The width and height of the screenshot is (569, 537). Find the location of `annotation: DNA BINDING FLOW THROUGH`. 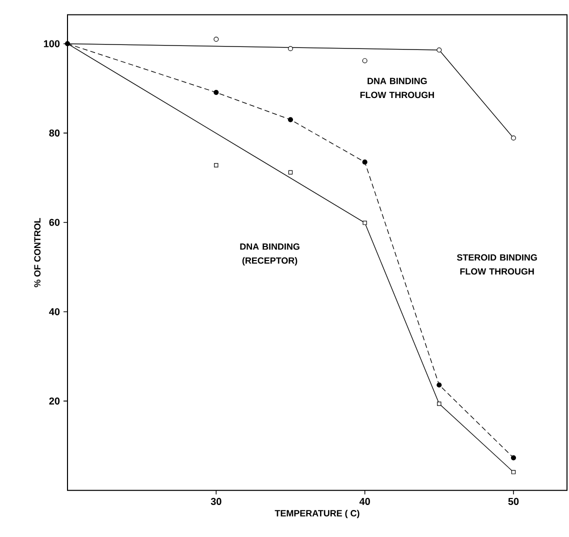

annotation: DNA BINDING FLOW THROUGH is located at coordinates (397, 88).